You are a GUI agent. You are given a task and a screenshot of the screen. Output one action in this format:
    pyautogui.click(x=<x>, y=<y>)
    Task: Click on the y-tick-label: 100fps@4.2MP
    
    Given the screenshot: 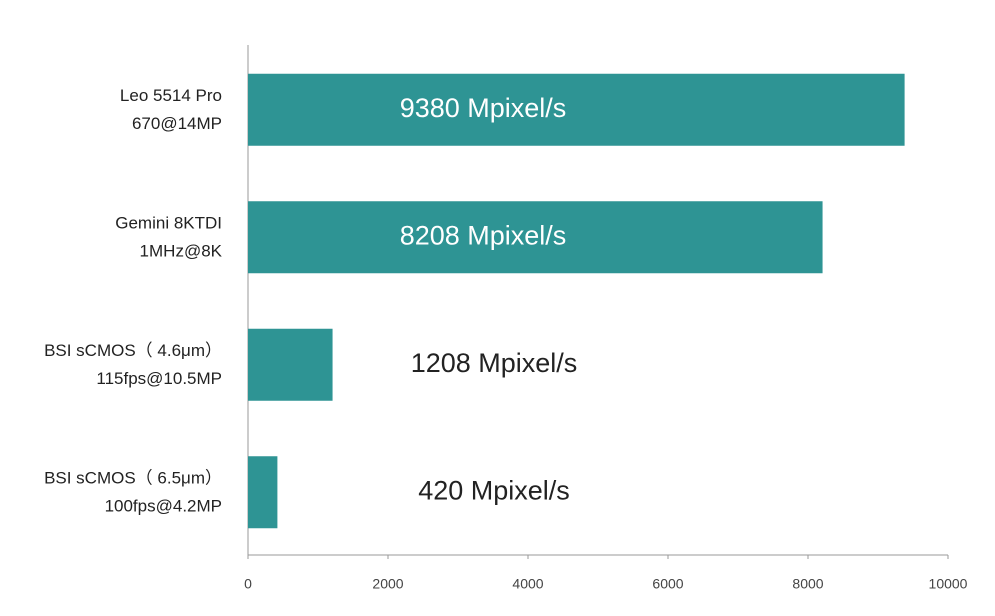 What is the action you would take?
    pyautogui.click(x=163, y=506)
    